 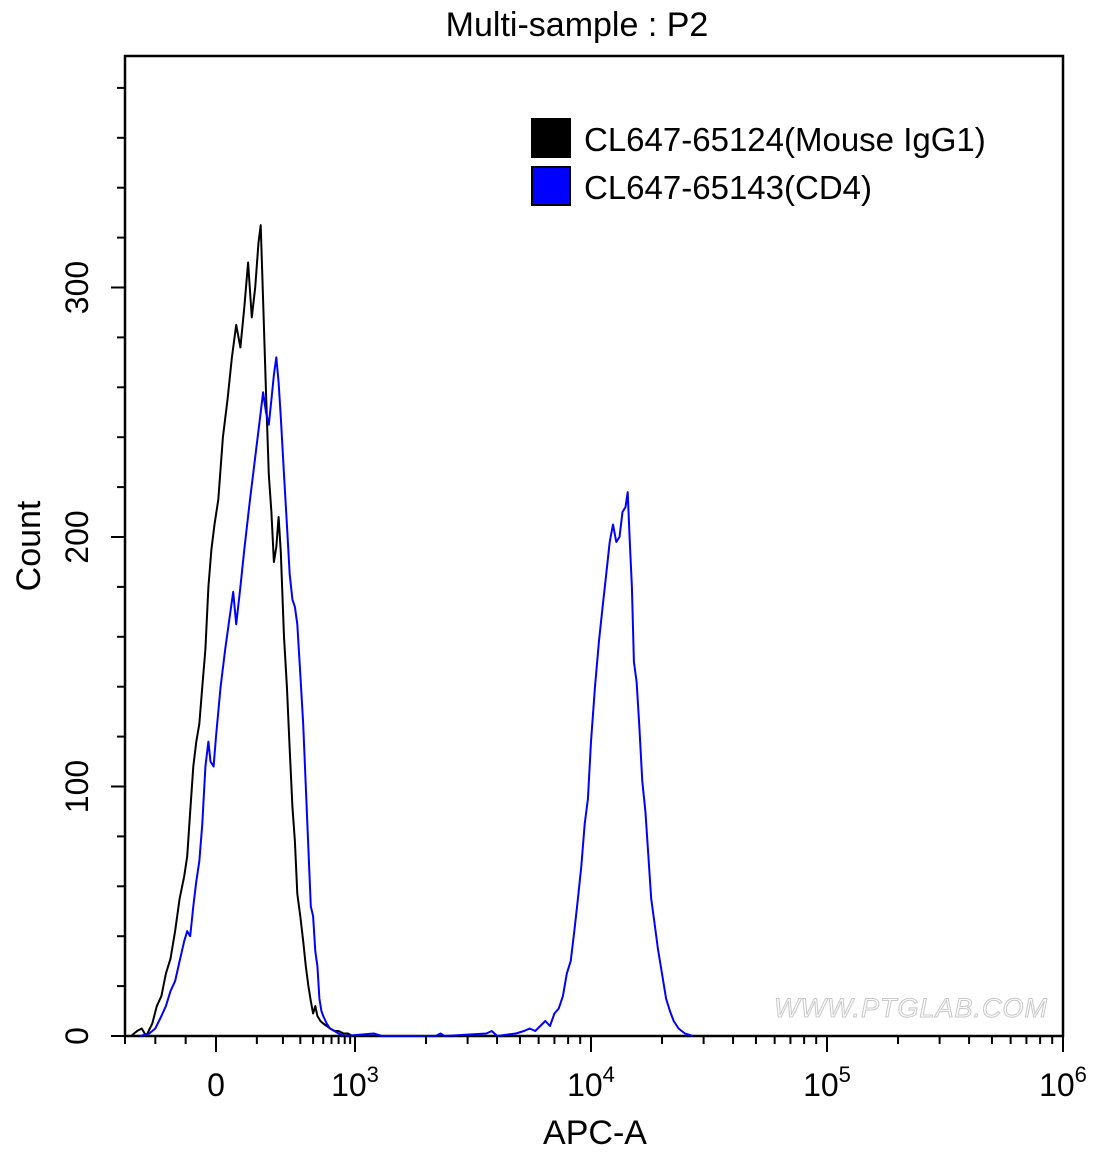 What do you see at coordinates (728, 187) in the screenshot?
I see `legend-label-2: CL647-65143(CD4)` at bounding box center [728, 187].